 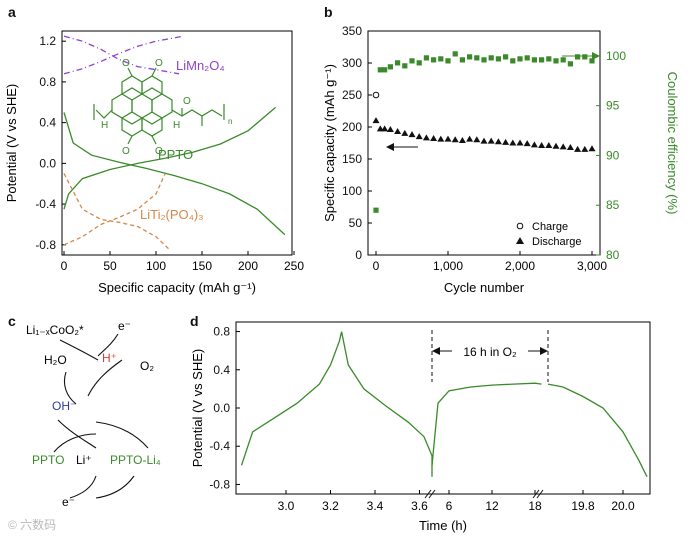 I want to click on y-axis-b-tick-label: 150, so click(x=352, y=159).